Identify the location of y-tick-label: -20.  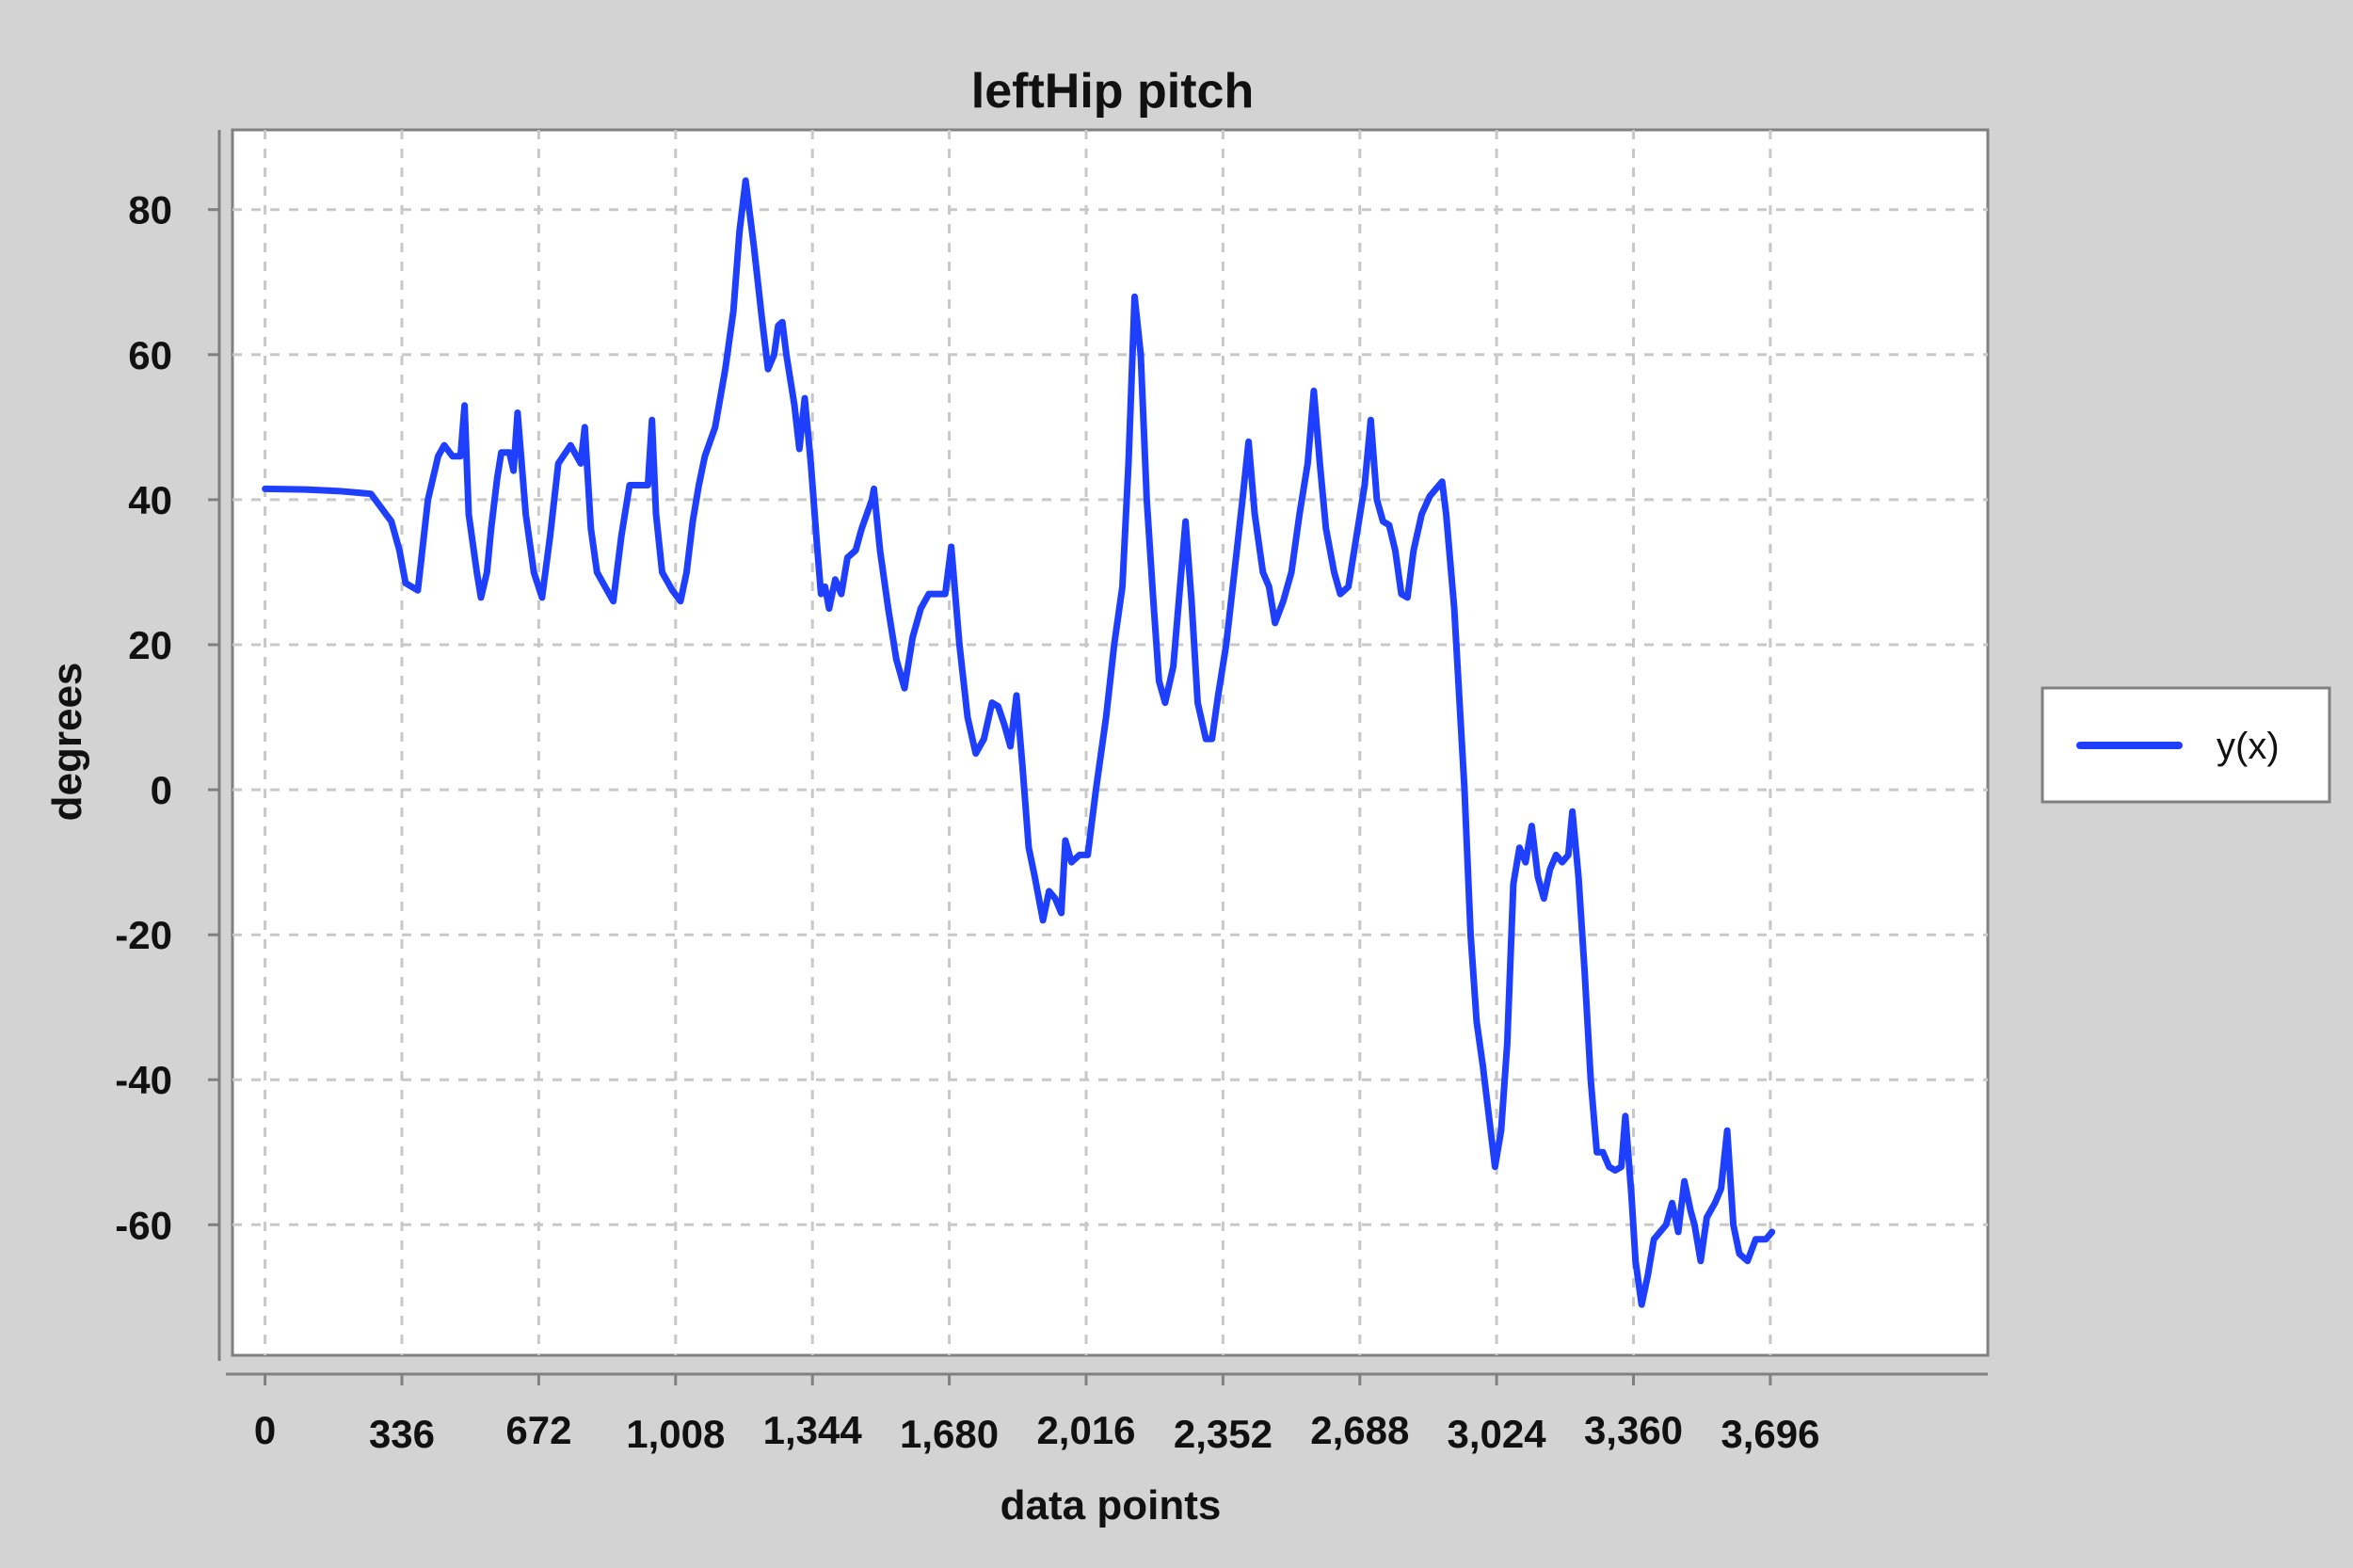
(144, 935).